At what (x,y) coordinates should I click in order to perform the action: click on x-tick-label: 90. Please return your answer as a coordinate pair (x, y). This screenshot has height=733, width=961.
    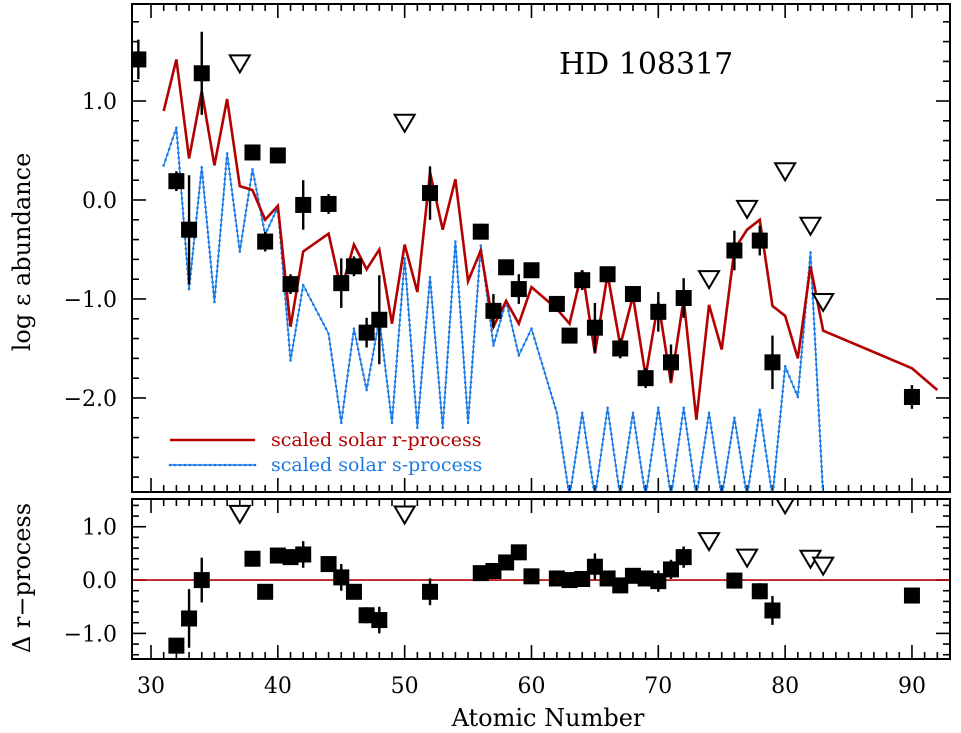
    Looking at the image, I should click on (912, 686).